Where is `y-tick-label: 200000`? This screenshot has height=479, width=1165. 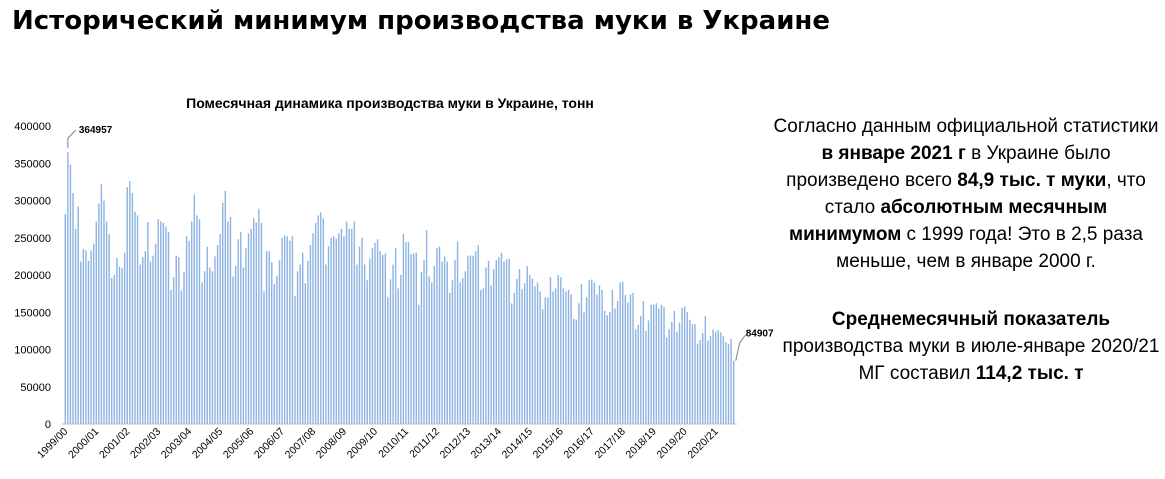 y-tick-label: 200000 is located at coordinates (32, 276).